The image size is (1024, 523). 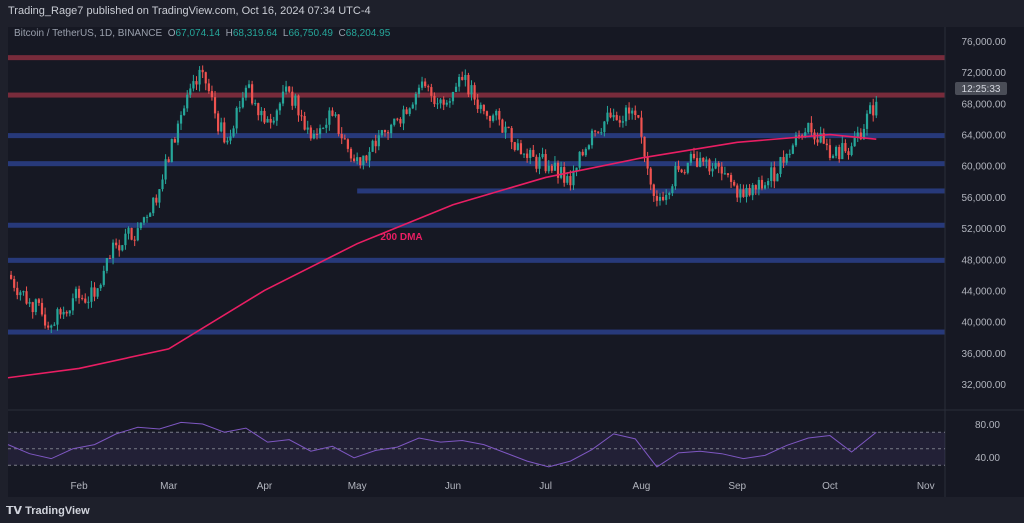 What do you see at coordinates (198, 33) in the screenshot?
I see `open-value: 67,074.14` at bounding box center [198, 33].